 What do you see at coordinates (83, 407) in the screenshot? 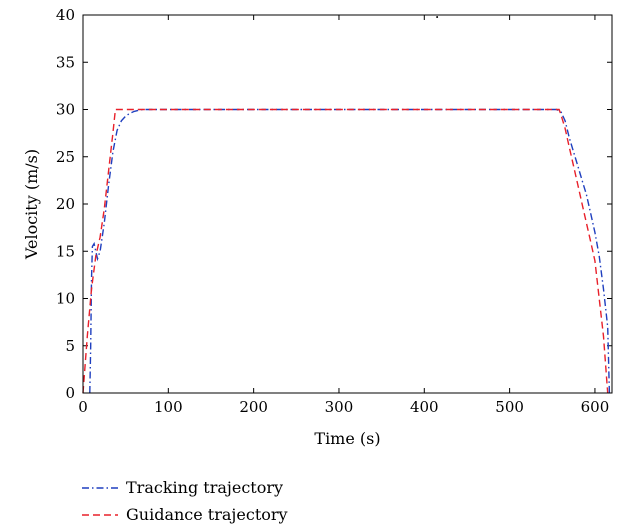
I see `x-tick-label: 0` at bounding box center [83, 407].